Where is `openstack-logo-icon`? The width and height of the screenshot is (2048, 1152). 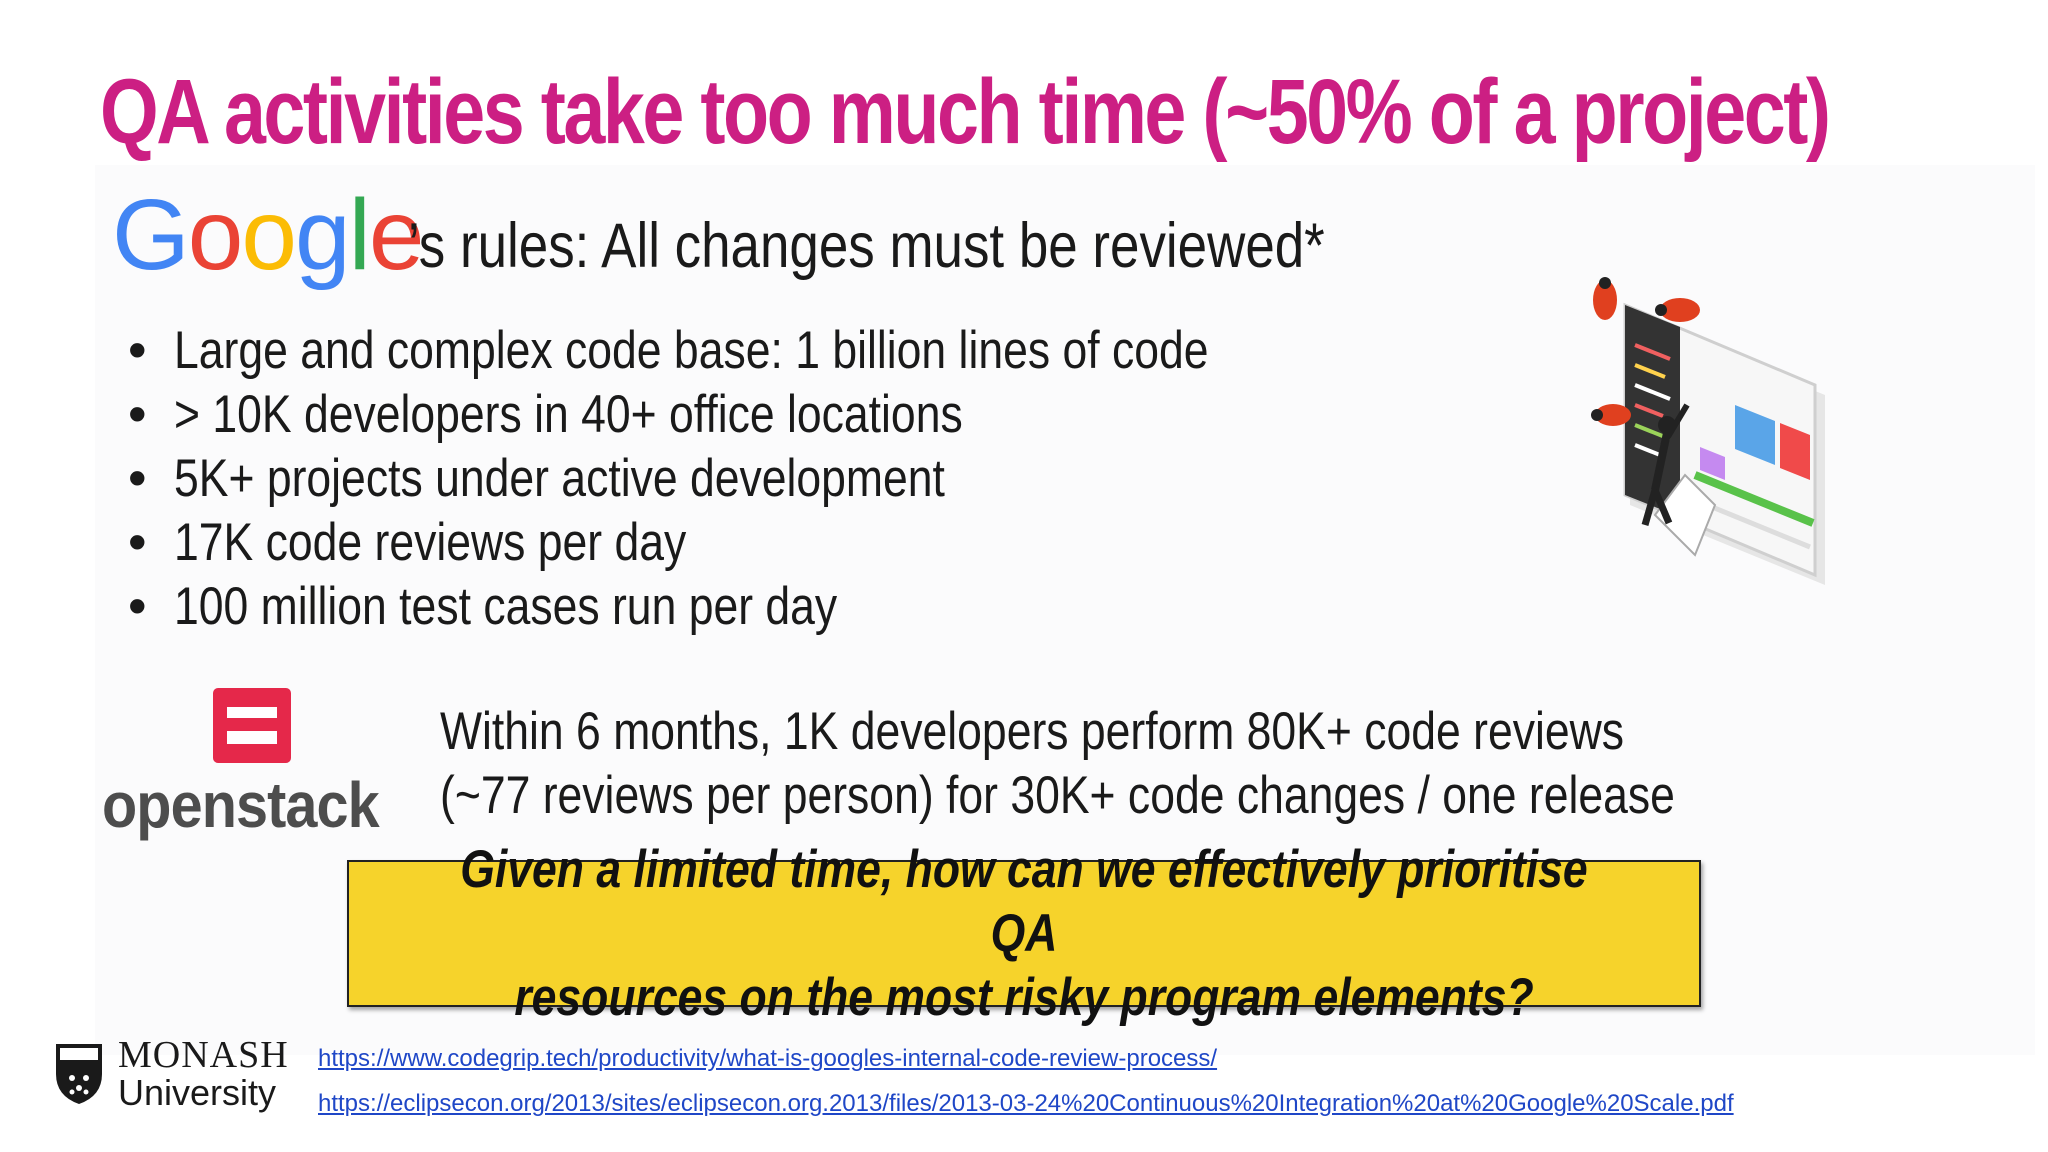
openstack-logo-icon is located at coordinates (252, 725).